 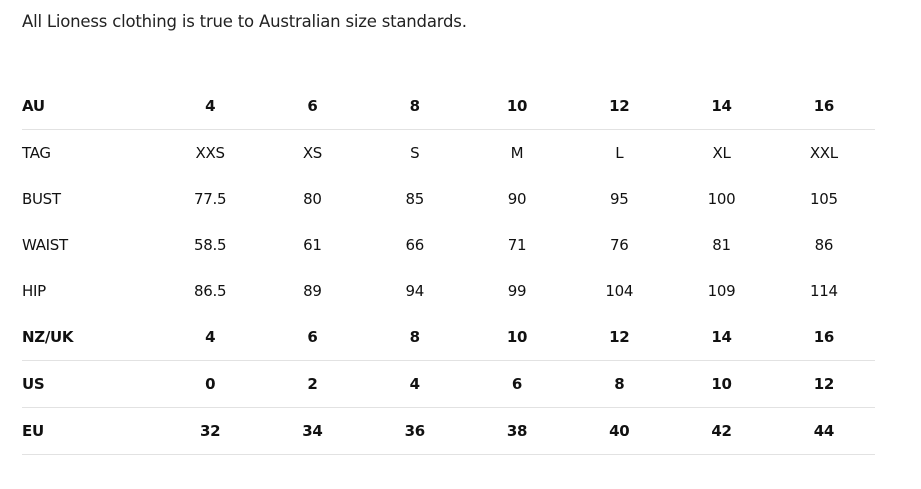 I want to click on size-cell: 104, so click(x=619, y=291).